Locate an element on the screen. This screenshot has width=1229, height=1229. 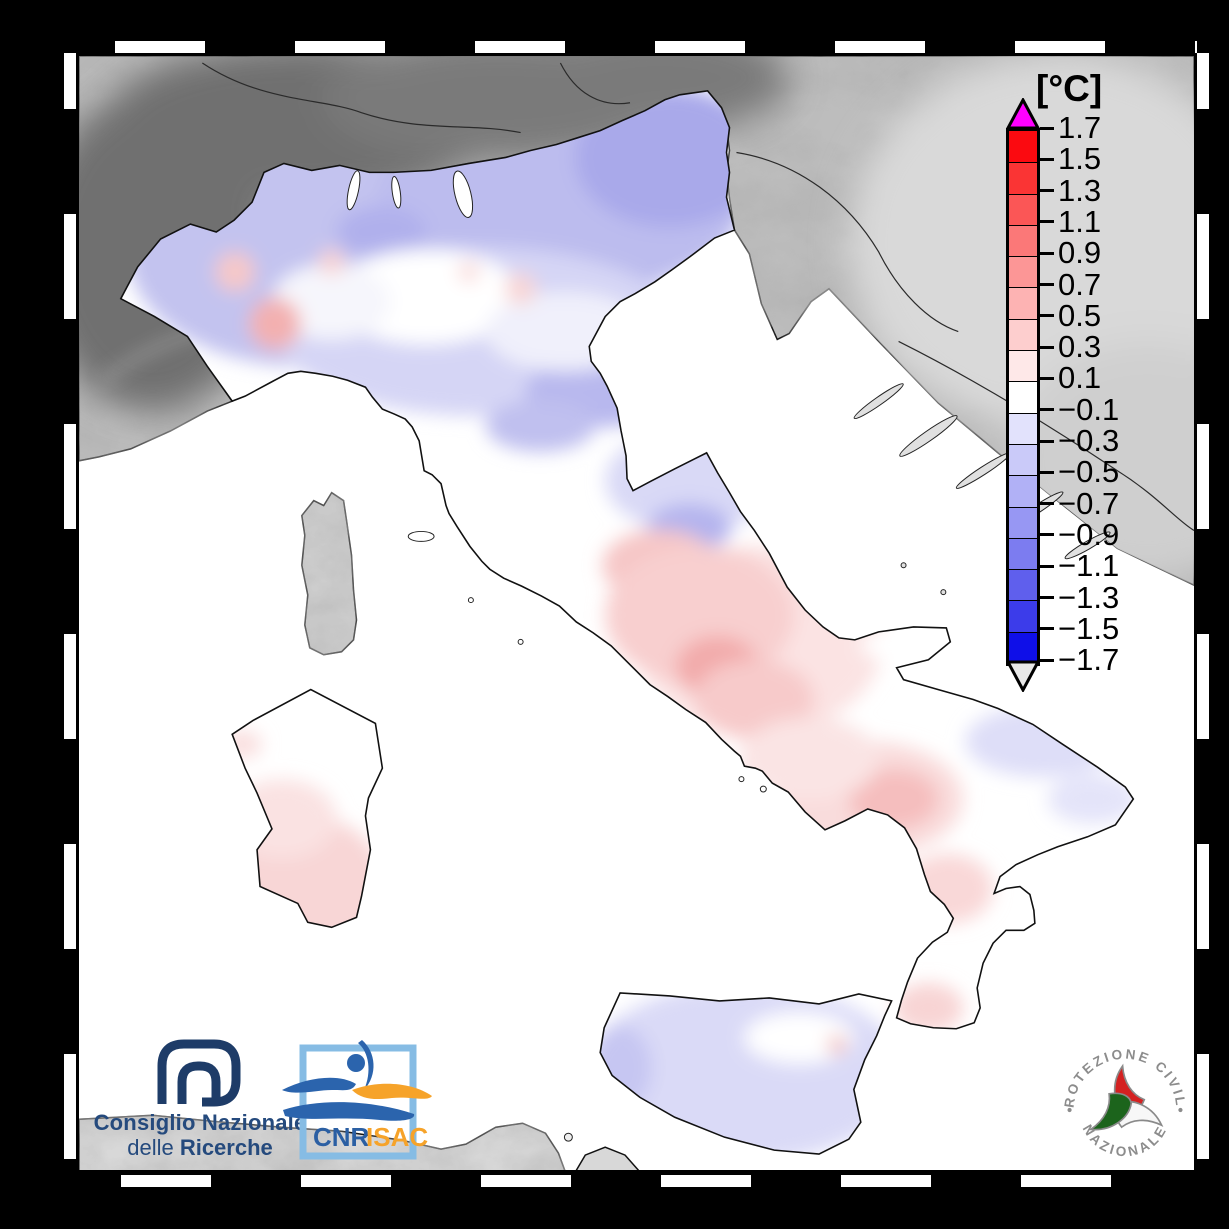
colorbar-tick-label: −0.3 is located at coordinates (1089, 440).